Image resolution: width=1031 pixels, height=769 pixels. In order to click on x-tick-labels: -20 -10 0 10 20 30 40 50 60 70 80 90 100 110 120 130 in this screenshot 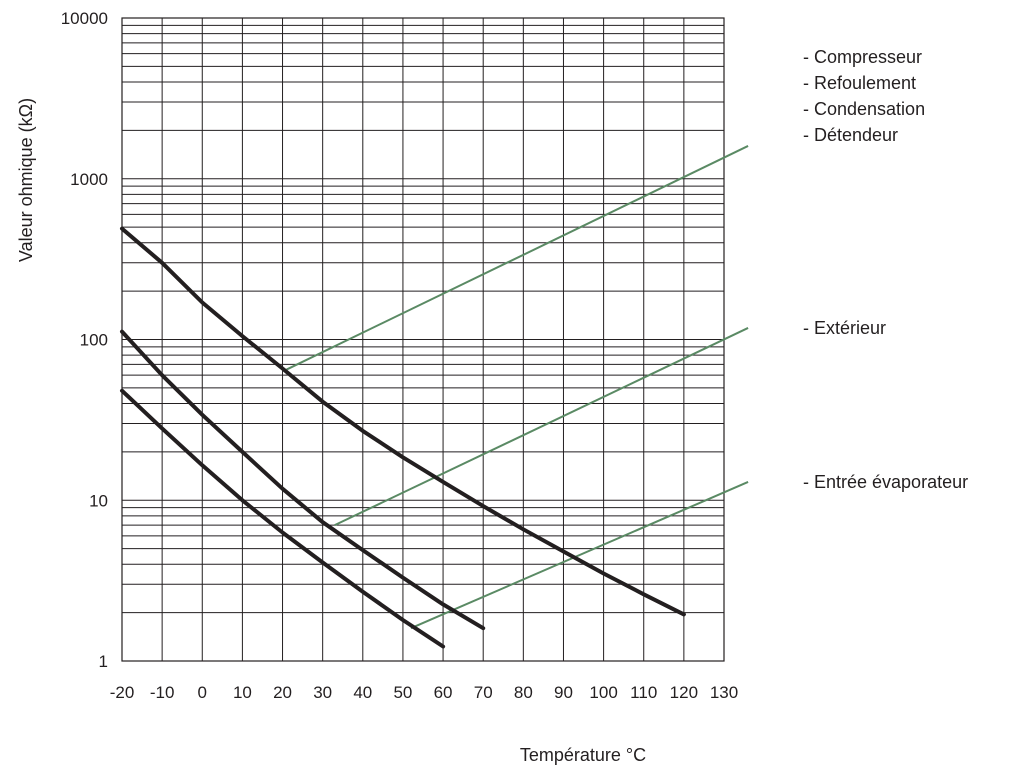, I will do `click(424, 692)`.